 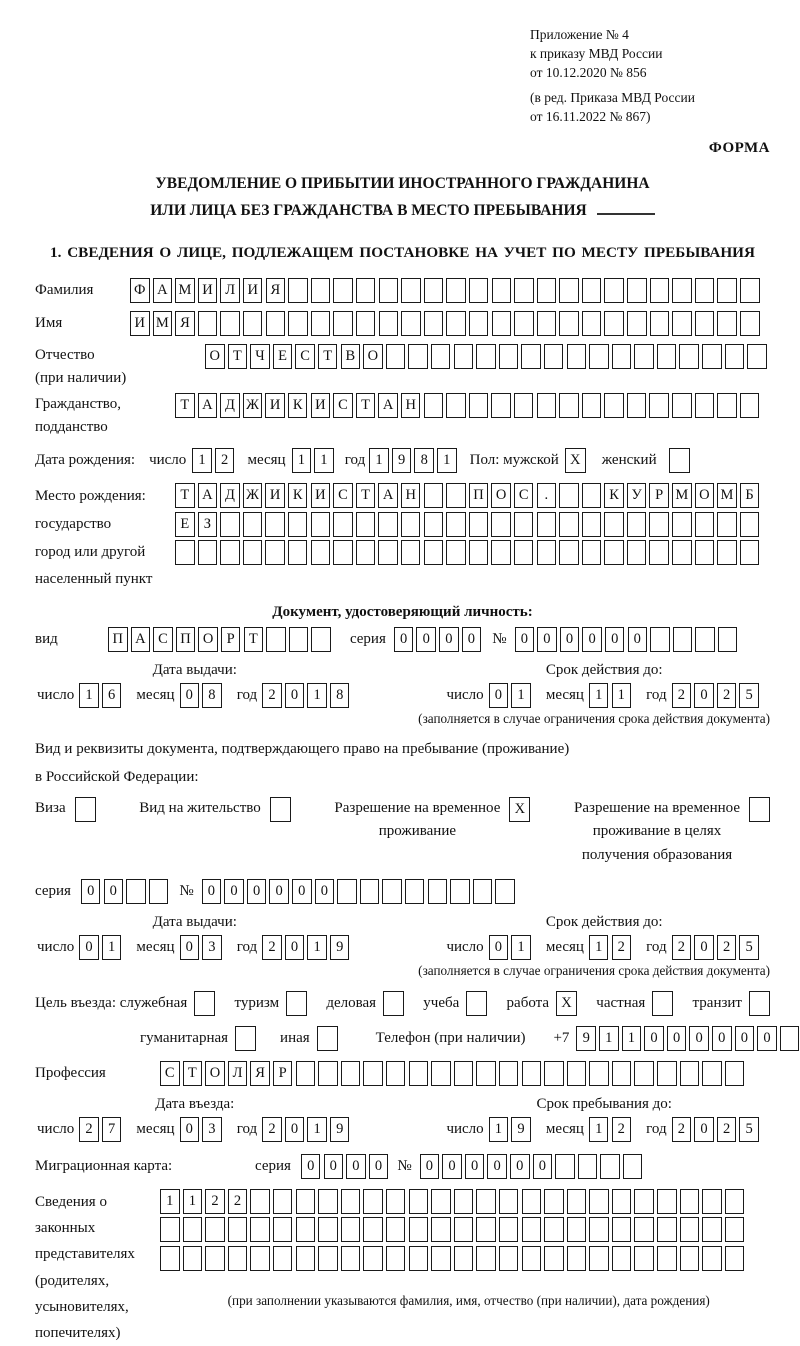 I want to click on representatives-line3, so click(x=453, y=1258).